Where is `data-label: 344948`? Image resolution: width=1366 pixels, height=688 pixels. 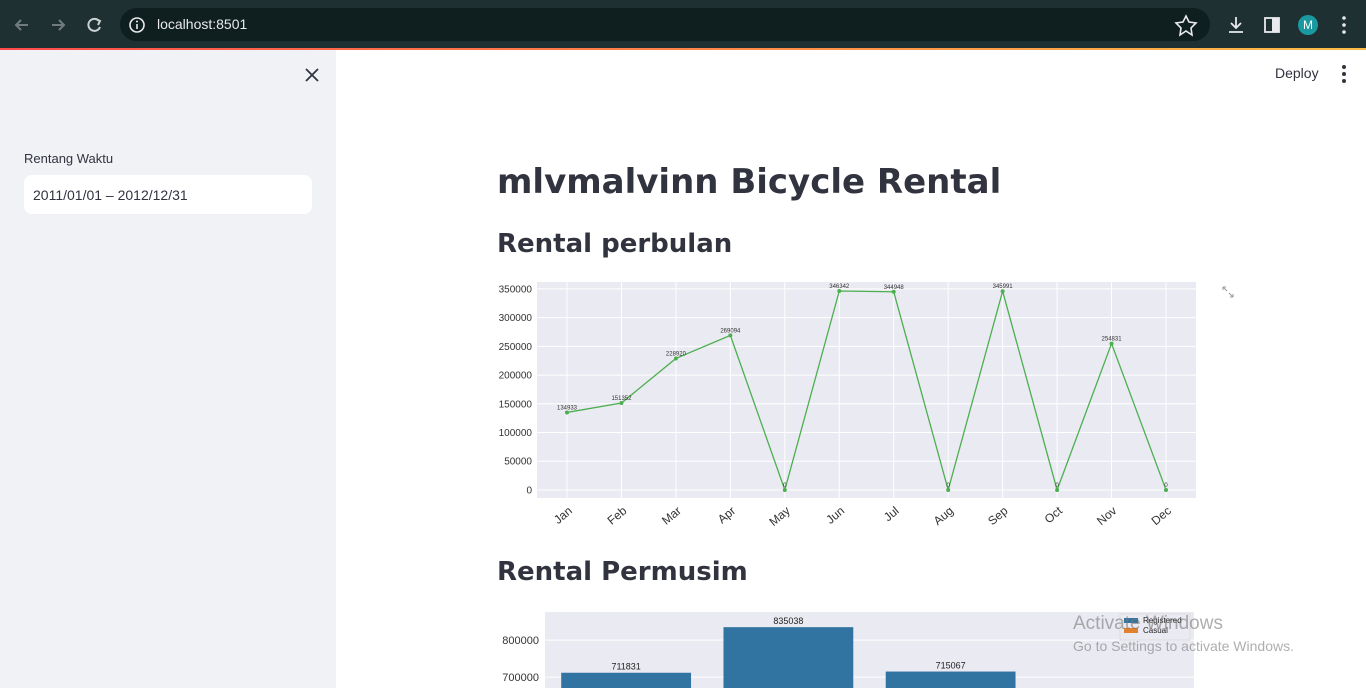 data-label: 344948 is located at coordinates (894, 288).